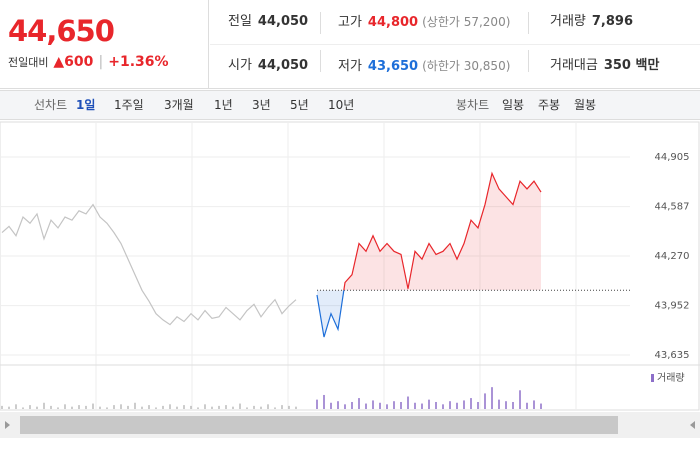  Describe the element at coordinates (473, 105) in the screenshot. I see `tab-label: 봉차트` at that location.